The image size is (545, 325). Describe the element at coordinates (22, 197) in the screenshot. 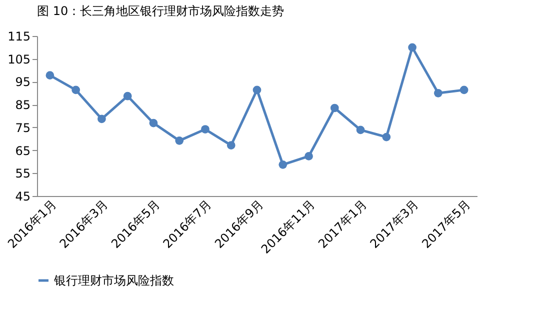

I see `y-tick-label: 45` at that location.